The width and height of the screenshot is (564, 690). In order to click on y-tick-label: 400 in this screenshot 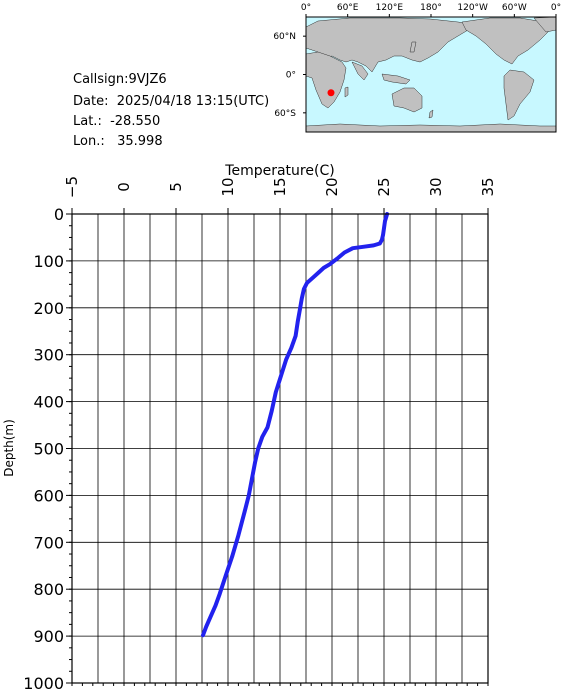, I will do `click(48, 402)`.